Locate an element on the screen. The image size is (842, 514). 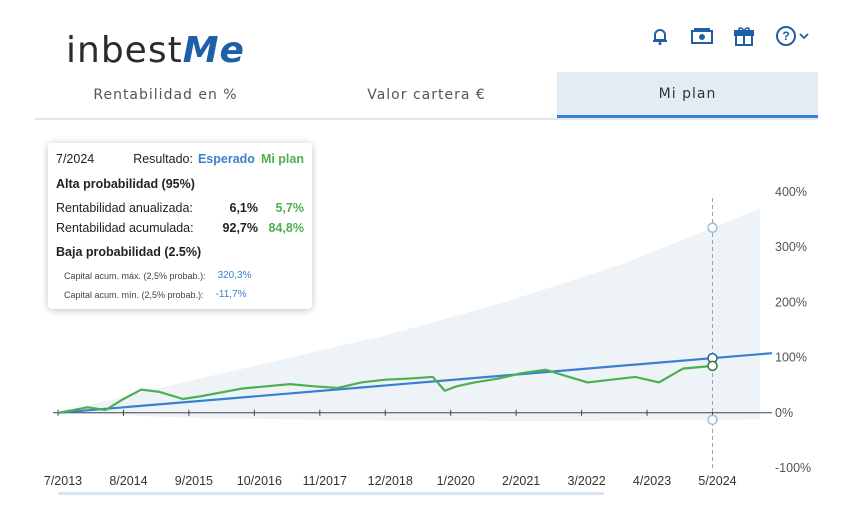
miplan-marker is located at coordinates (712, 366).